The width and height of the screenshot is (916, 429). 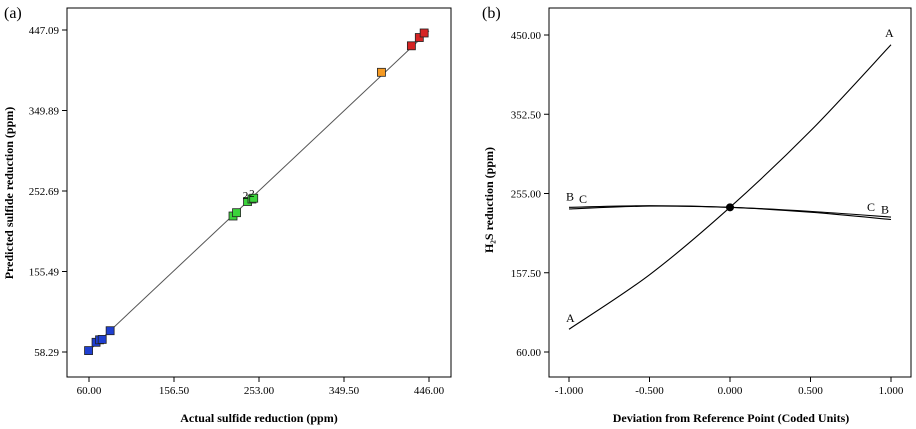 I want to click on y-tick-label-a: 349.89, so click(x=44, y=112).